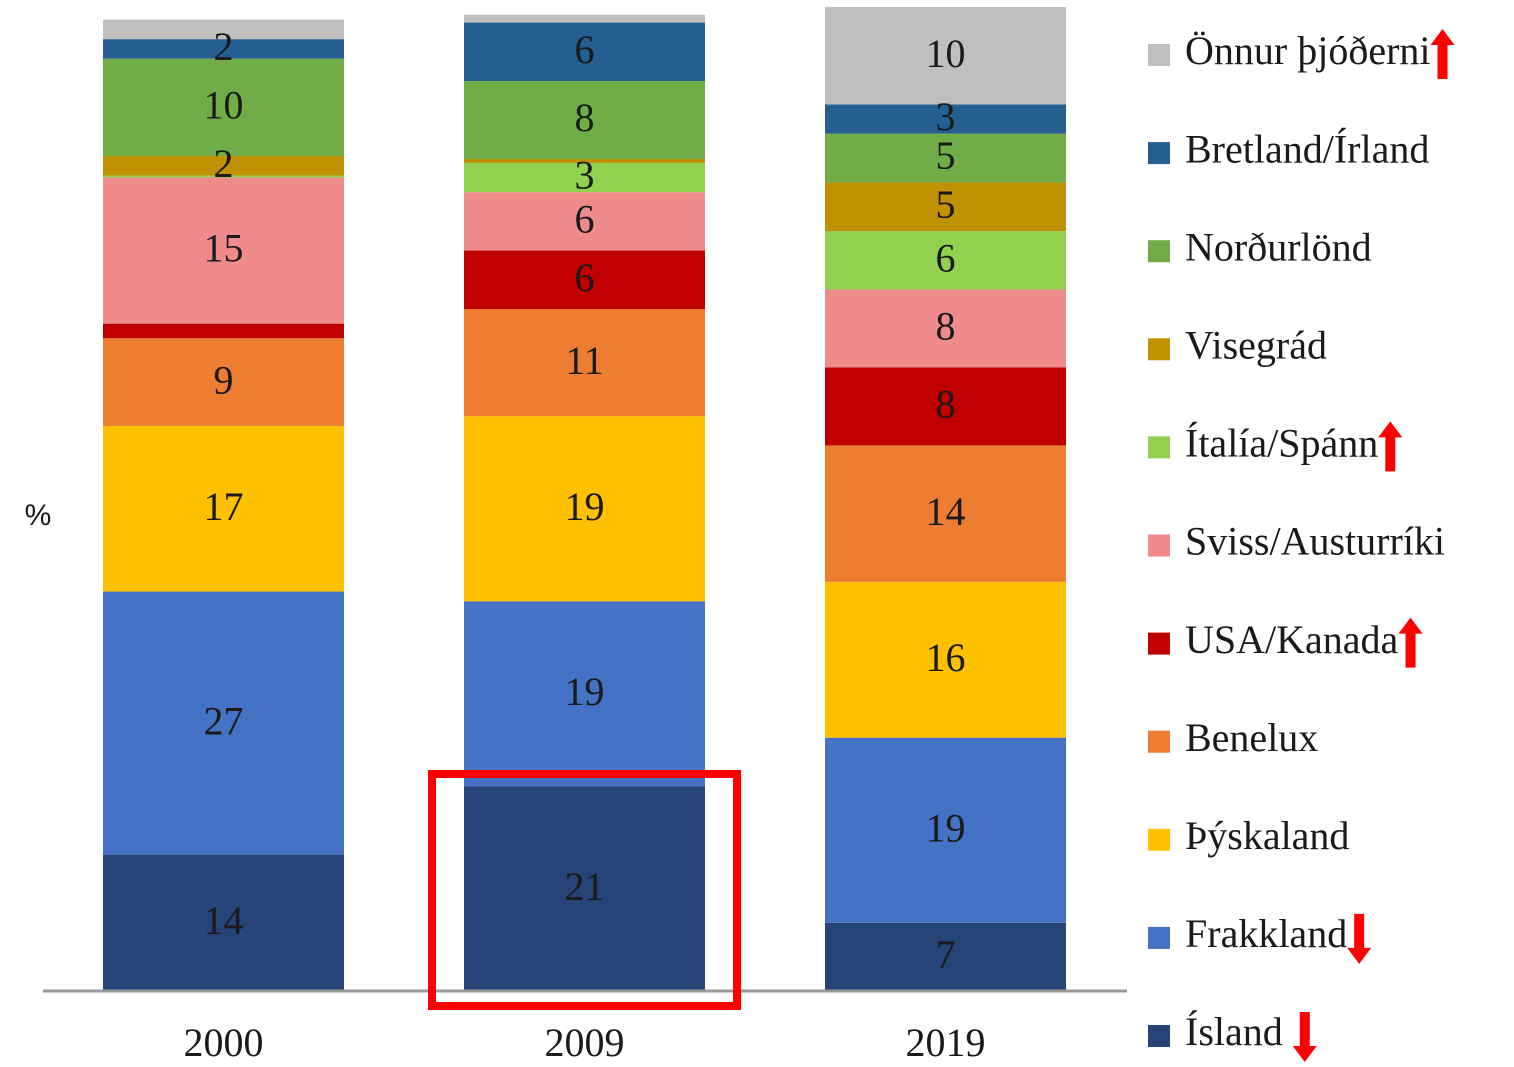 This screenshot has width=1514, height=1067. What do you see at coordinates (1308, 50) in the screenshot?
I see `legend-label: Önnur þjóðerni` at bounding box center [1308, 50].